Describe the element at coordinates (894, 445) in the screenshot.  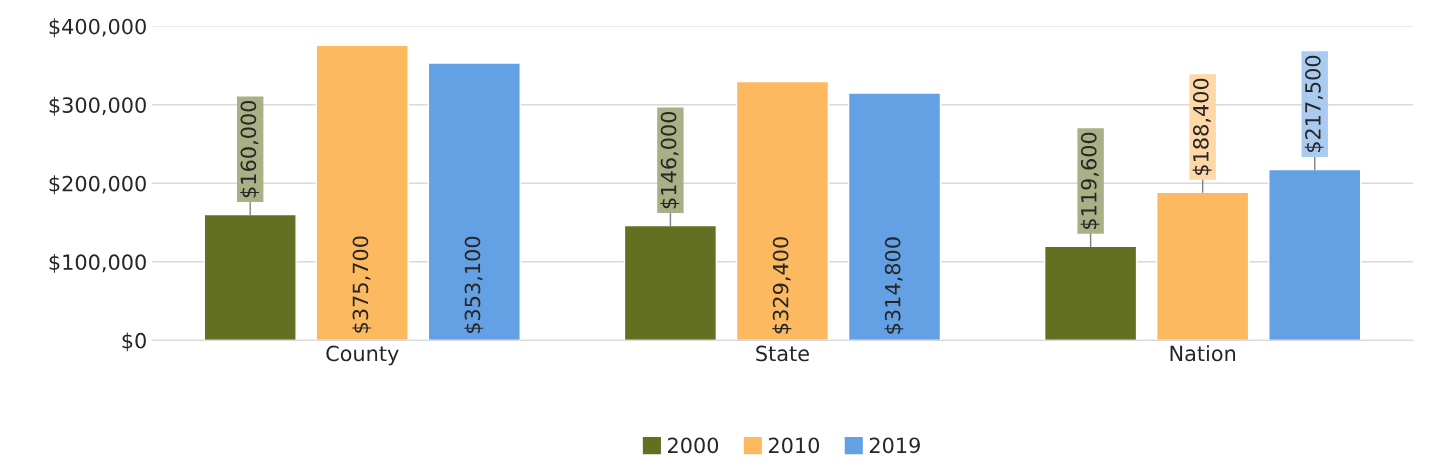
I see `legend-label: 2019` at that location.